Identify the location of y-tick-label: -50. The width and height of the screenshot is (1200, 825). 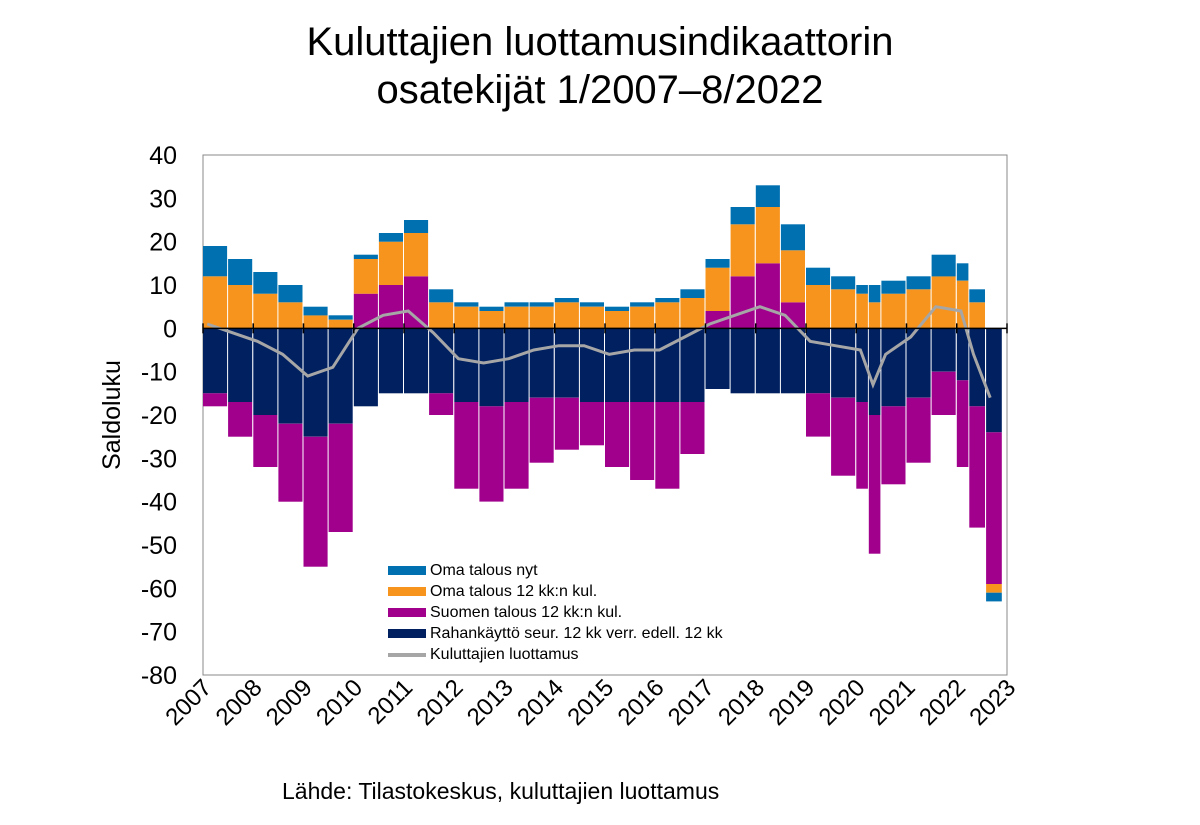
(159, 546).